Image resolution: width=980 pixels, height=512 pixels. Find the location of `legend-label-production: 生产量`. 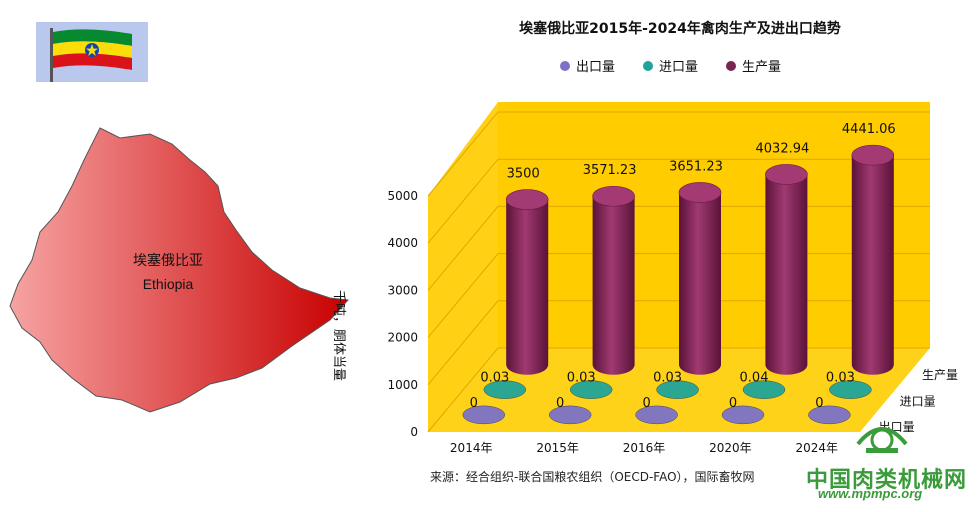

legend-label-production: 生产量 is located at coordinates (762, 67).